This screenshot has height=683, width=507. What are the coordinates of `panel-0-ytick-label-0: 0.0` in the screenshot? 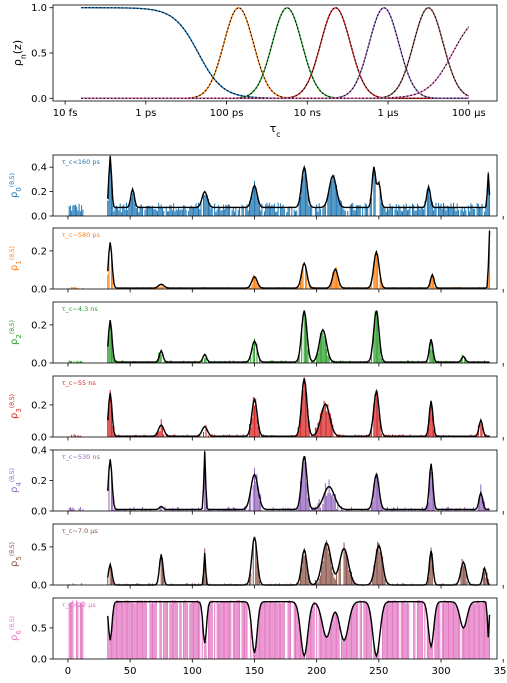 It's located at (39, 217).